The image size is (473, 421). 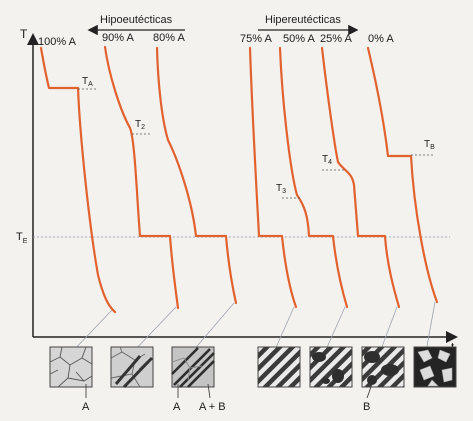 What do you see at coordinates (327, 160) in the screenshot?
I see `t4-label: T4` at bounding box center [327, 160].